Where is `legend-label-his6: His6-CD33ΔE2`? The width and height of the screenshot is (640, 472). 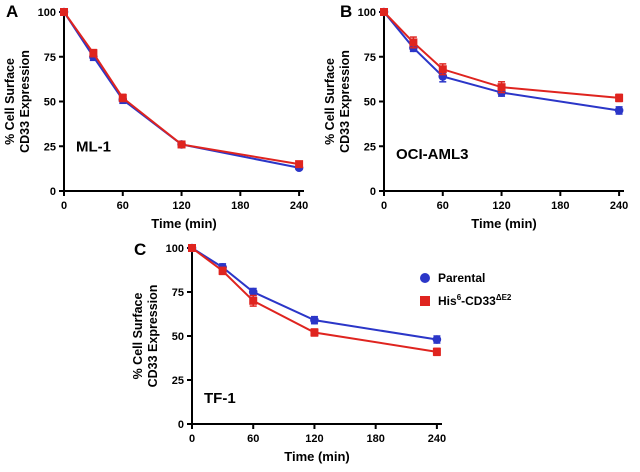 legend-label-his6: His6-CD33ΔE2 is located at coordinates (475, 300).